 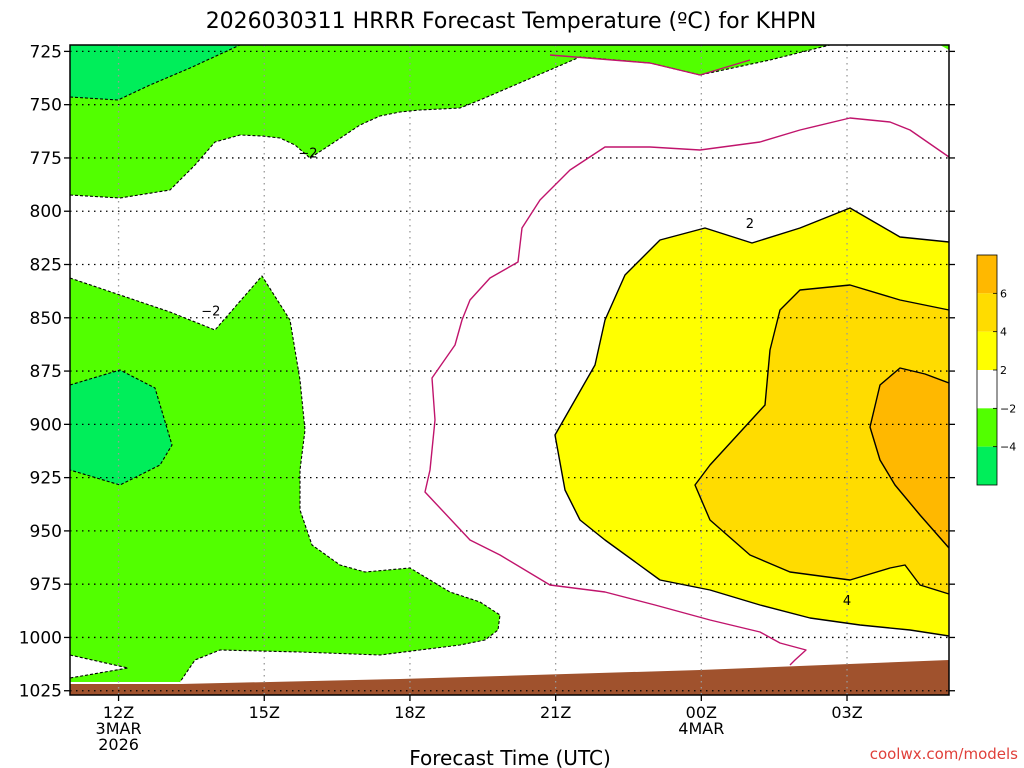 I want to click on y-tick-label: 875, so click(x=46, y=372).